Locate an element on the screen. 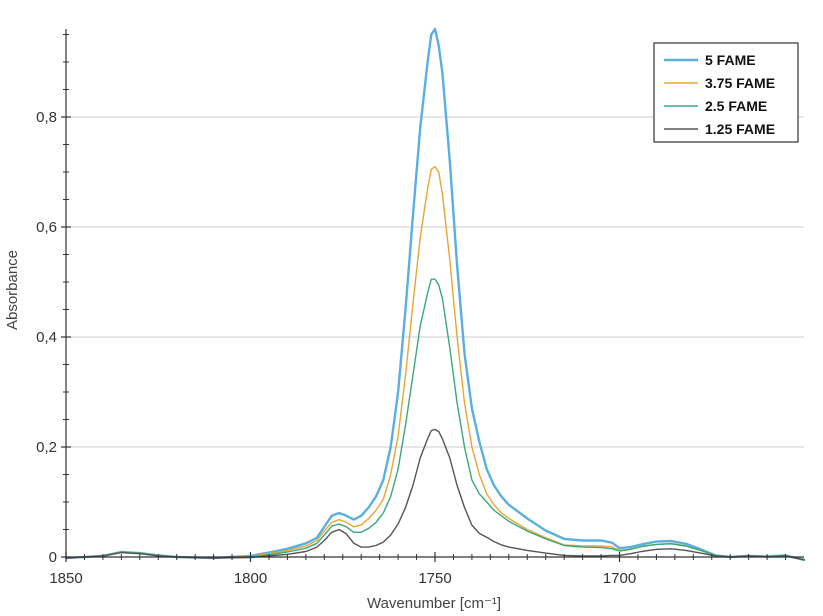 The width and height of the screenshot is (823, 616). legend-items: 5 FAME 3.75 FAME 2.5 FAME 1.25 FAME is located at coordinates (719, 94).